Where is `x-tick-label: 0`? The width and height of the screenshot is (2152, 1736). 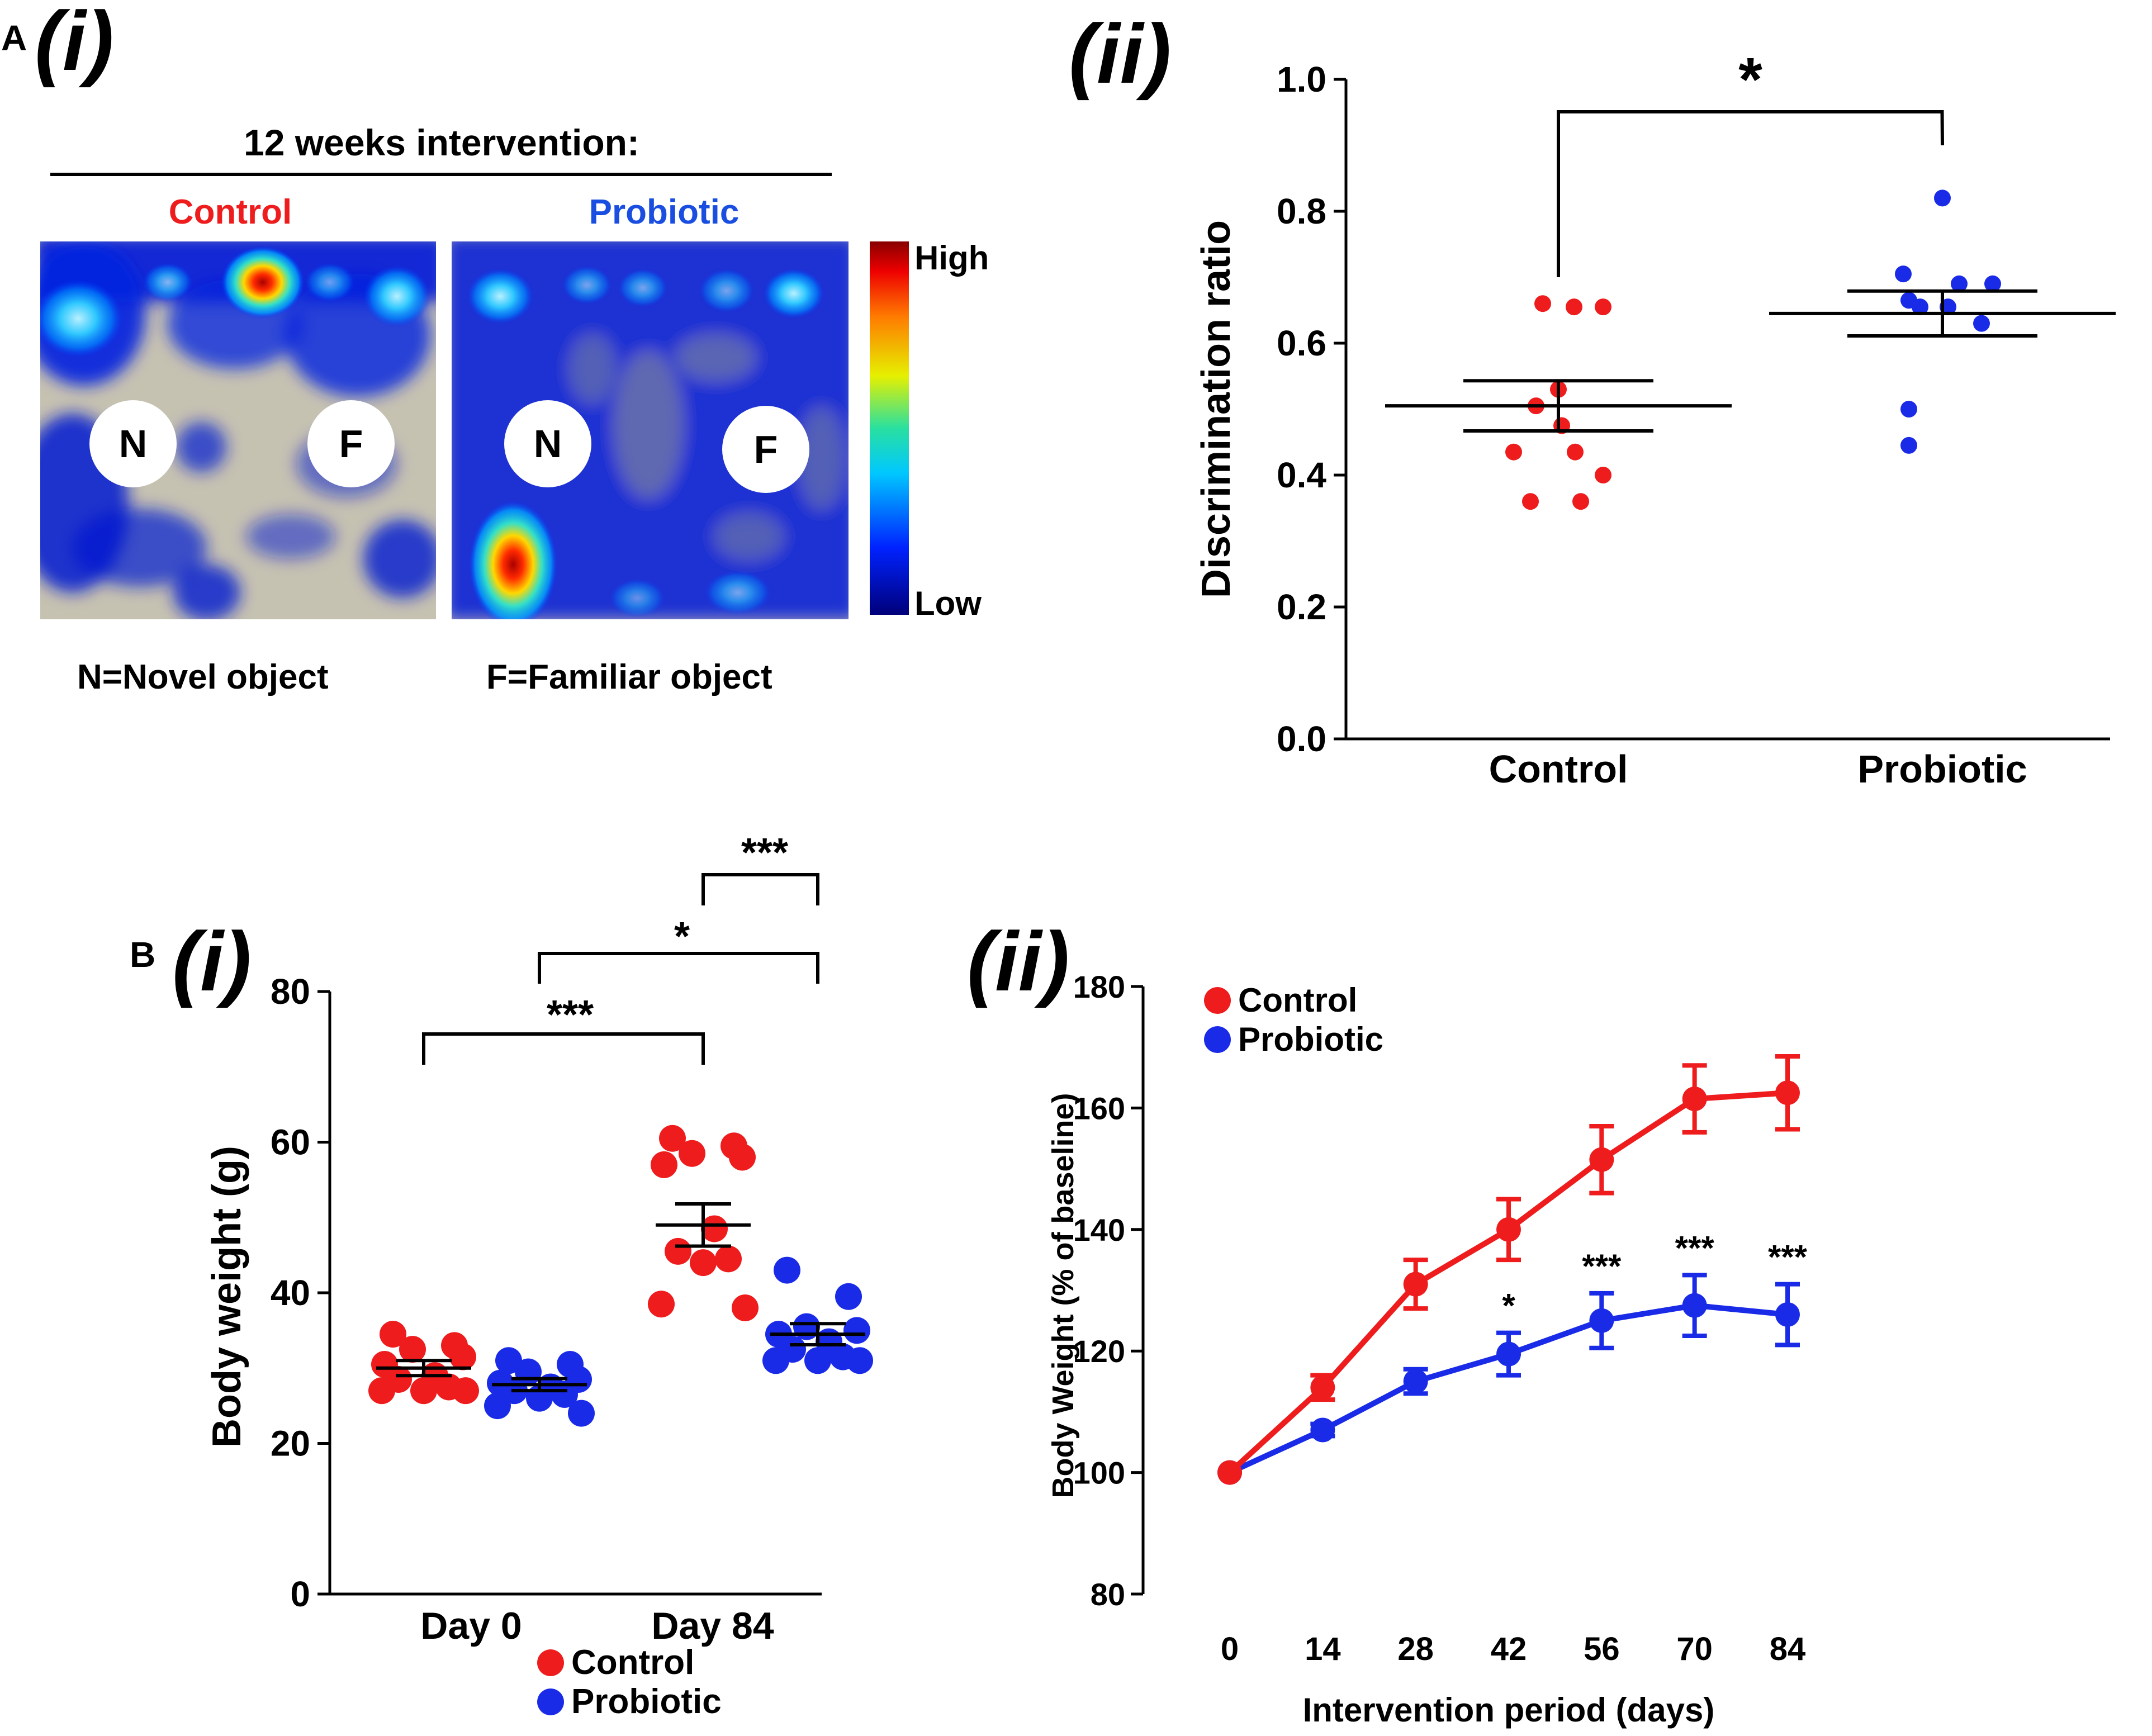
x-tick-label: 0 is located at coordinates (1230, 1649).